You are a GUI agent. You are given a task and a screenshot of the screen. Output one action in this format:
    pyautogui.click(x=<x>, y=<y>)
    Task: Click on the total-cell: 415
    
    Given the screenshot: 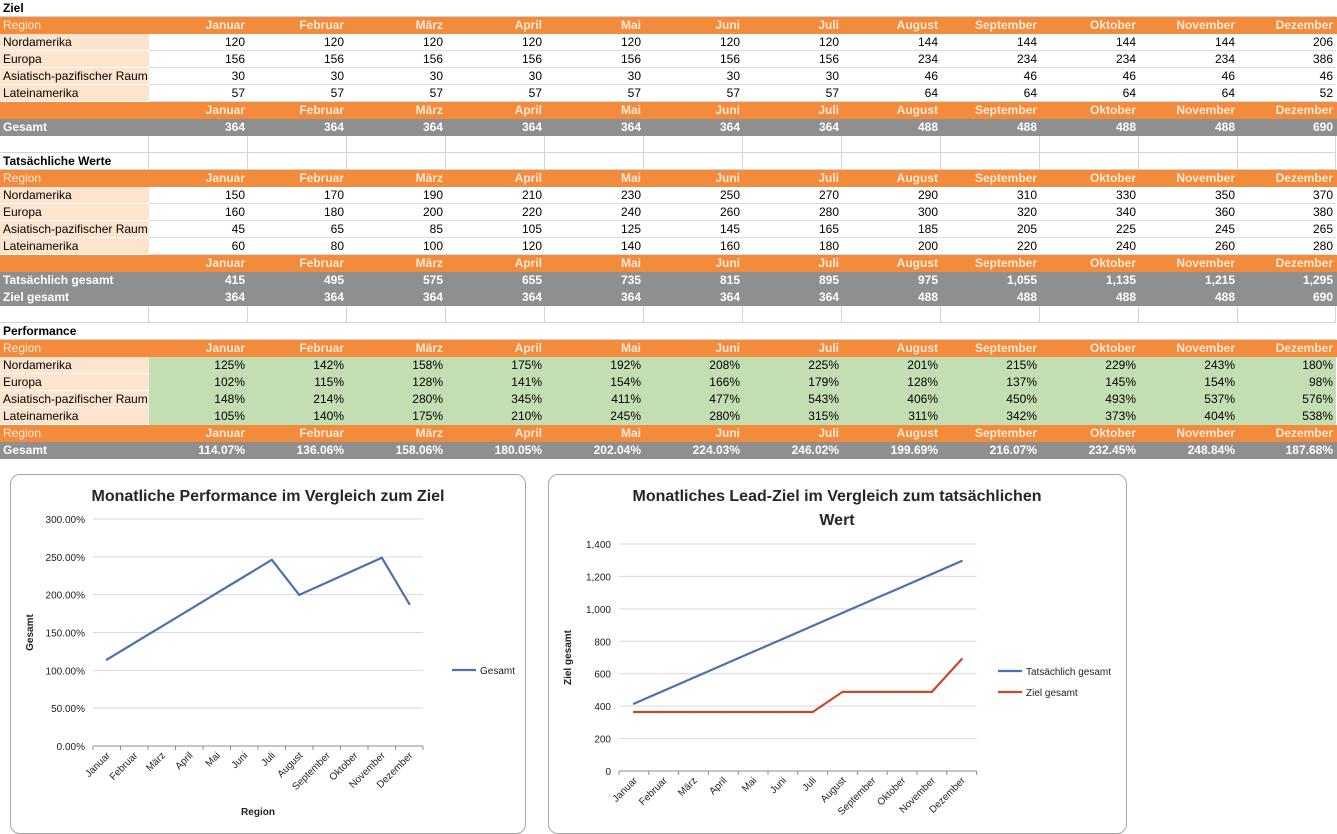 What is the action you would take?
    pyautogui.click(x=234, y=280)
    